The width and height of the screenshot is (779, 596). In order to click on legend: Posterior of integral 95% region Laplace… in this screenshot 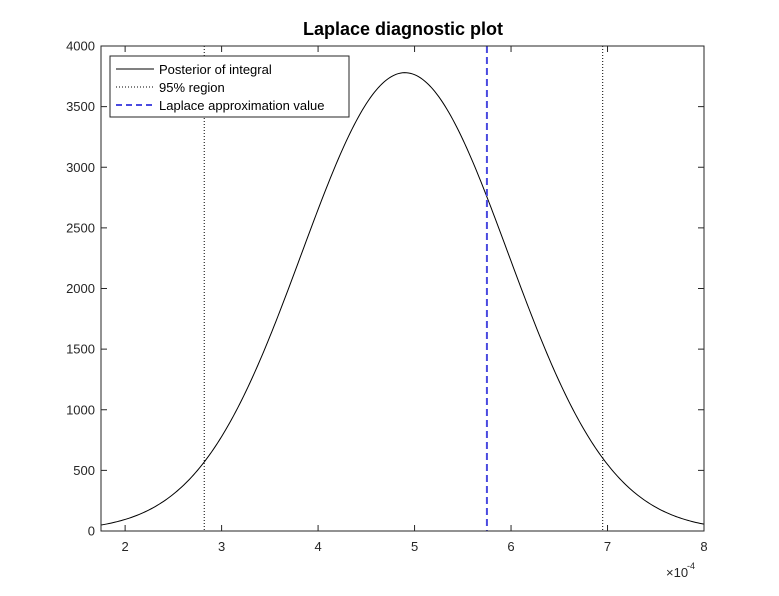, I will do `click(229, 86)`.